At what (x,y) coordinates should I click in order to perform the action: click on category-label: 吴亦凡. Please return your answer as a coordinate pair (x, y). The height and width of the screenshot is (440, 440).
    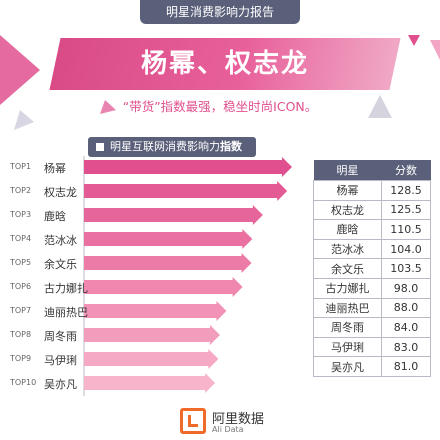
    Looking at the image, I should click on (60, 384).